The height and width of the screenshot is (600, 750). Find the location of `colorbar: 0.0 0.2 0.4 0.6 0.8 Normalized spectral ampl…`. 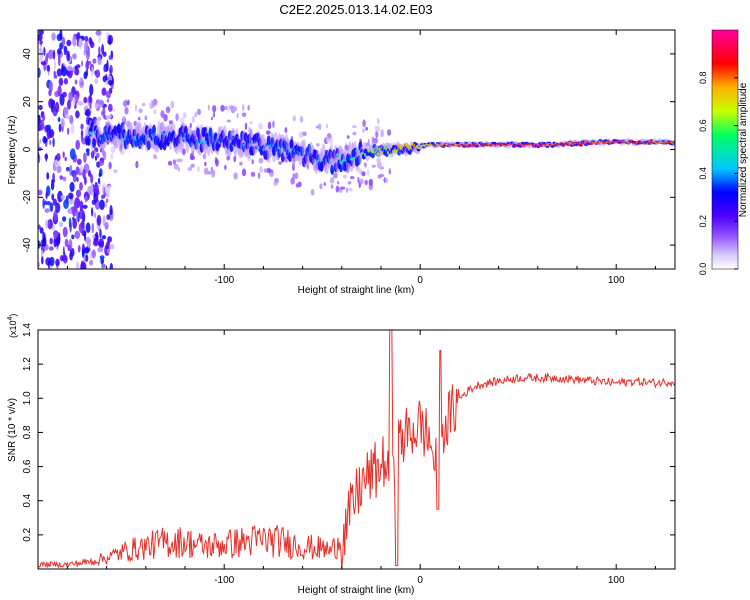

colorbar: 0.0 0.2 0.4 0.6 0.8 Normalized spectral ampl… is located at coordinates (723, 152).